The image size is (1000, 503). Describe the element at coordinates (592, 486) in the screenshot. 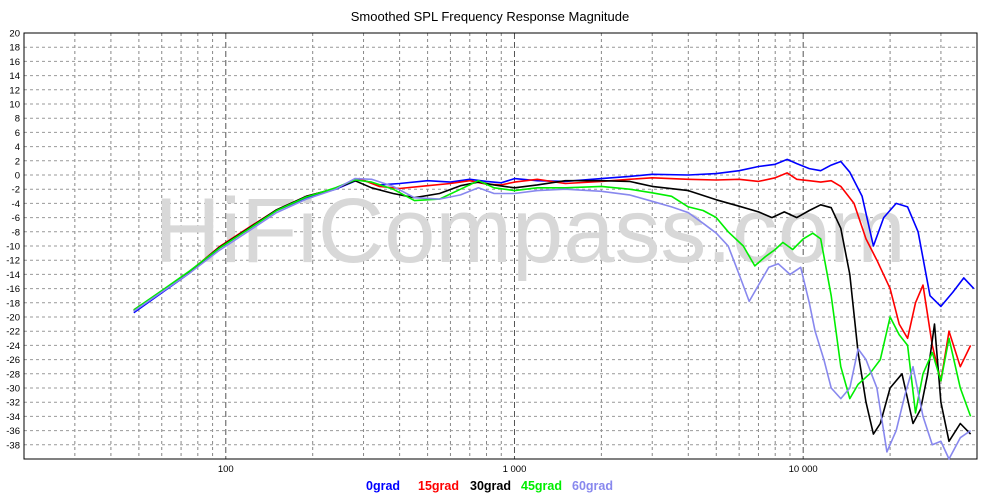

I see `legend-item-60grad: 60grad` at that location.